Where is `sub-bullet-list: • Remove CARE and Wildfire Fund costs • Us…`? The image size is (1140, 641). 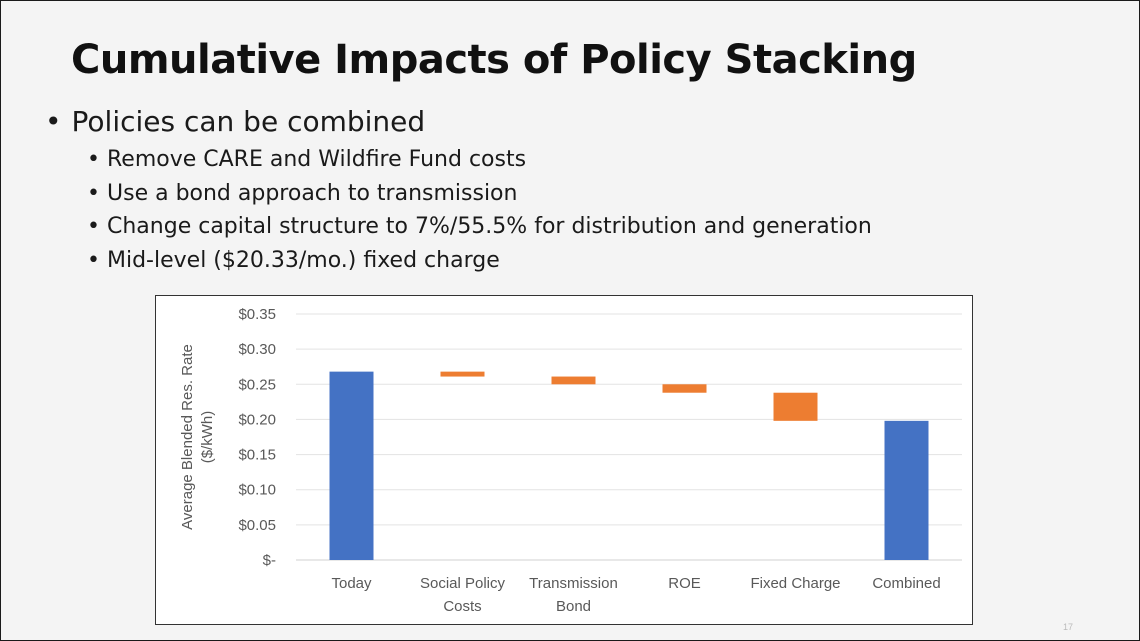 sub-bullet-list: • Remove CARE and Wildfire Fund costs • Us… is located at coordinates (479, 212).